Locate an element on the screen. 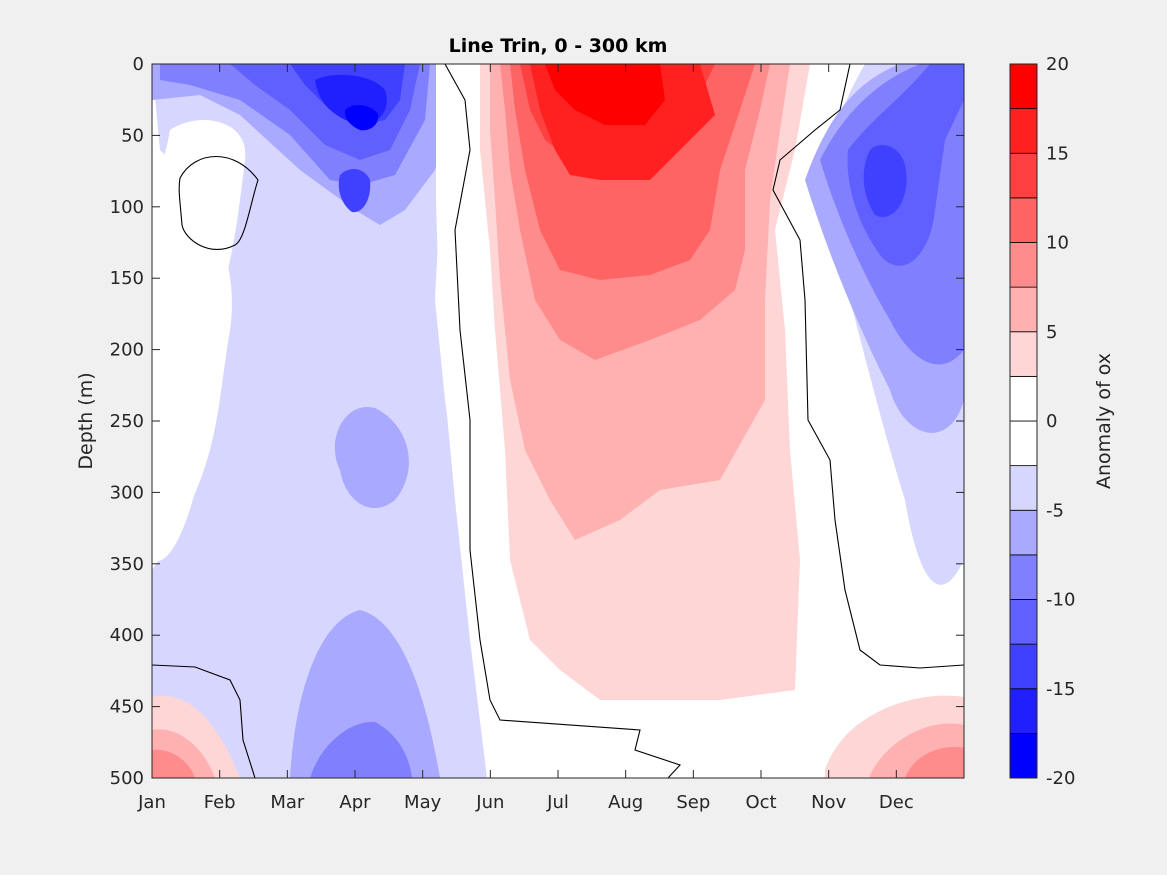 Image resolution: width=1167 pixels, height=875 pixels. x-tick-label: Mar is located at coordinates (287, 802).